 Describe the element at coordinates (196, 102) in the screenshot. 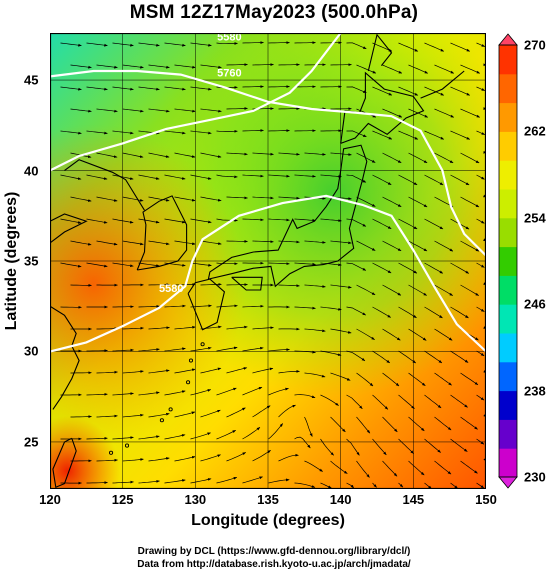

I see `contour-line` at that location.